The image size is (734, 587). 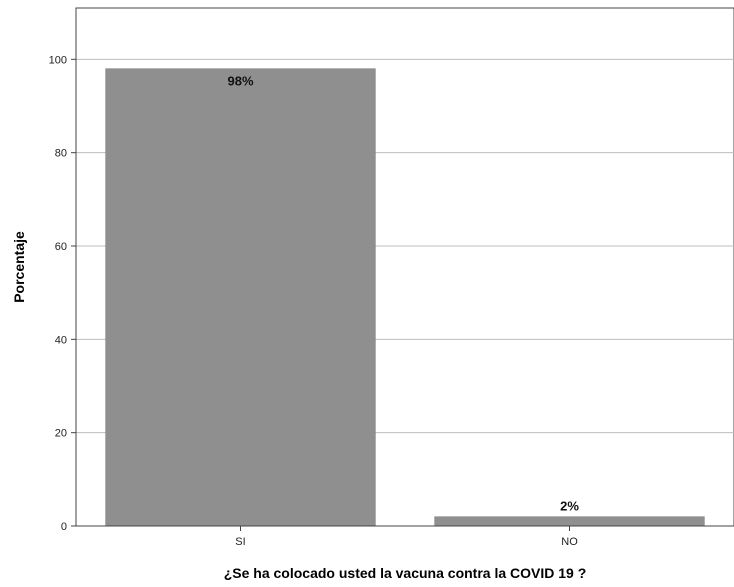 What do you see at coordinates (61, 340) in the screenshot?
I see `y-tick-label: 40` at bounding box center [61, 340].